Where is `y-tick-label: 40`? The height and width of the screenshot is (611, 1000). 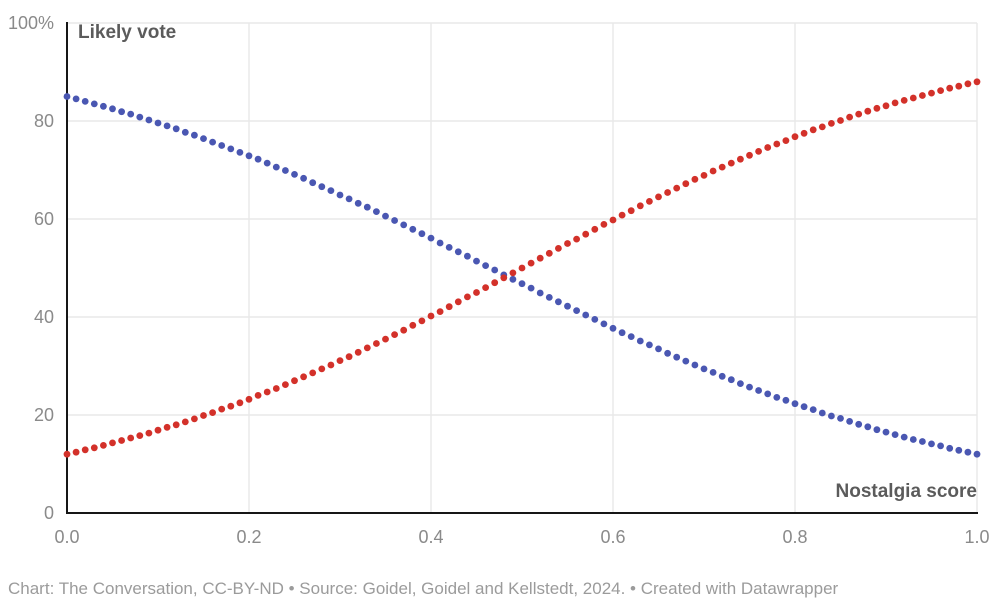
y-tick-label: 40 is located at coordinates (44, 317).